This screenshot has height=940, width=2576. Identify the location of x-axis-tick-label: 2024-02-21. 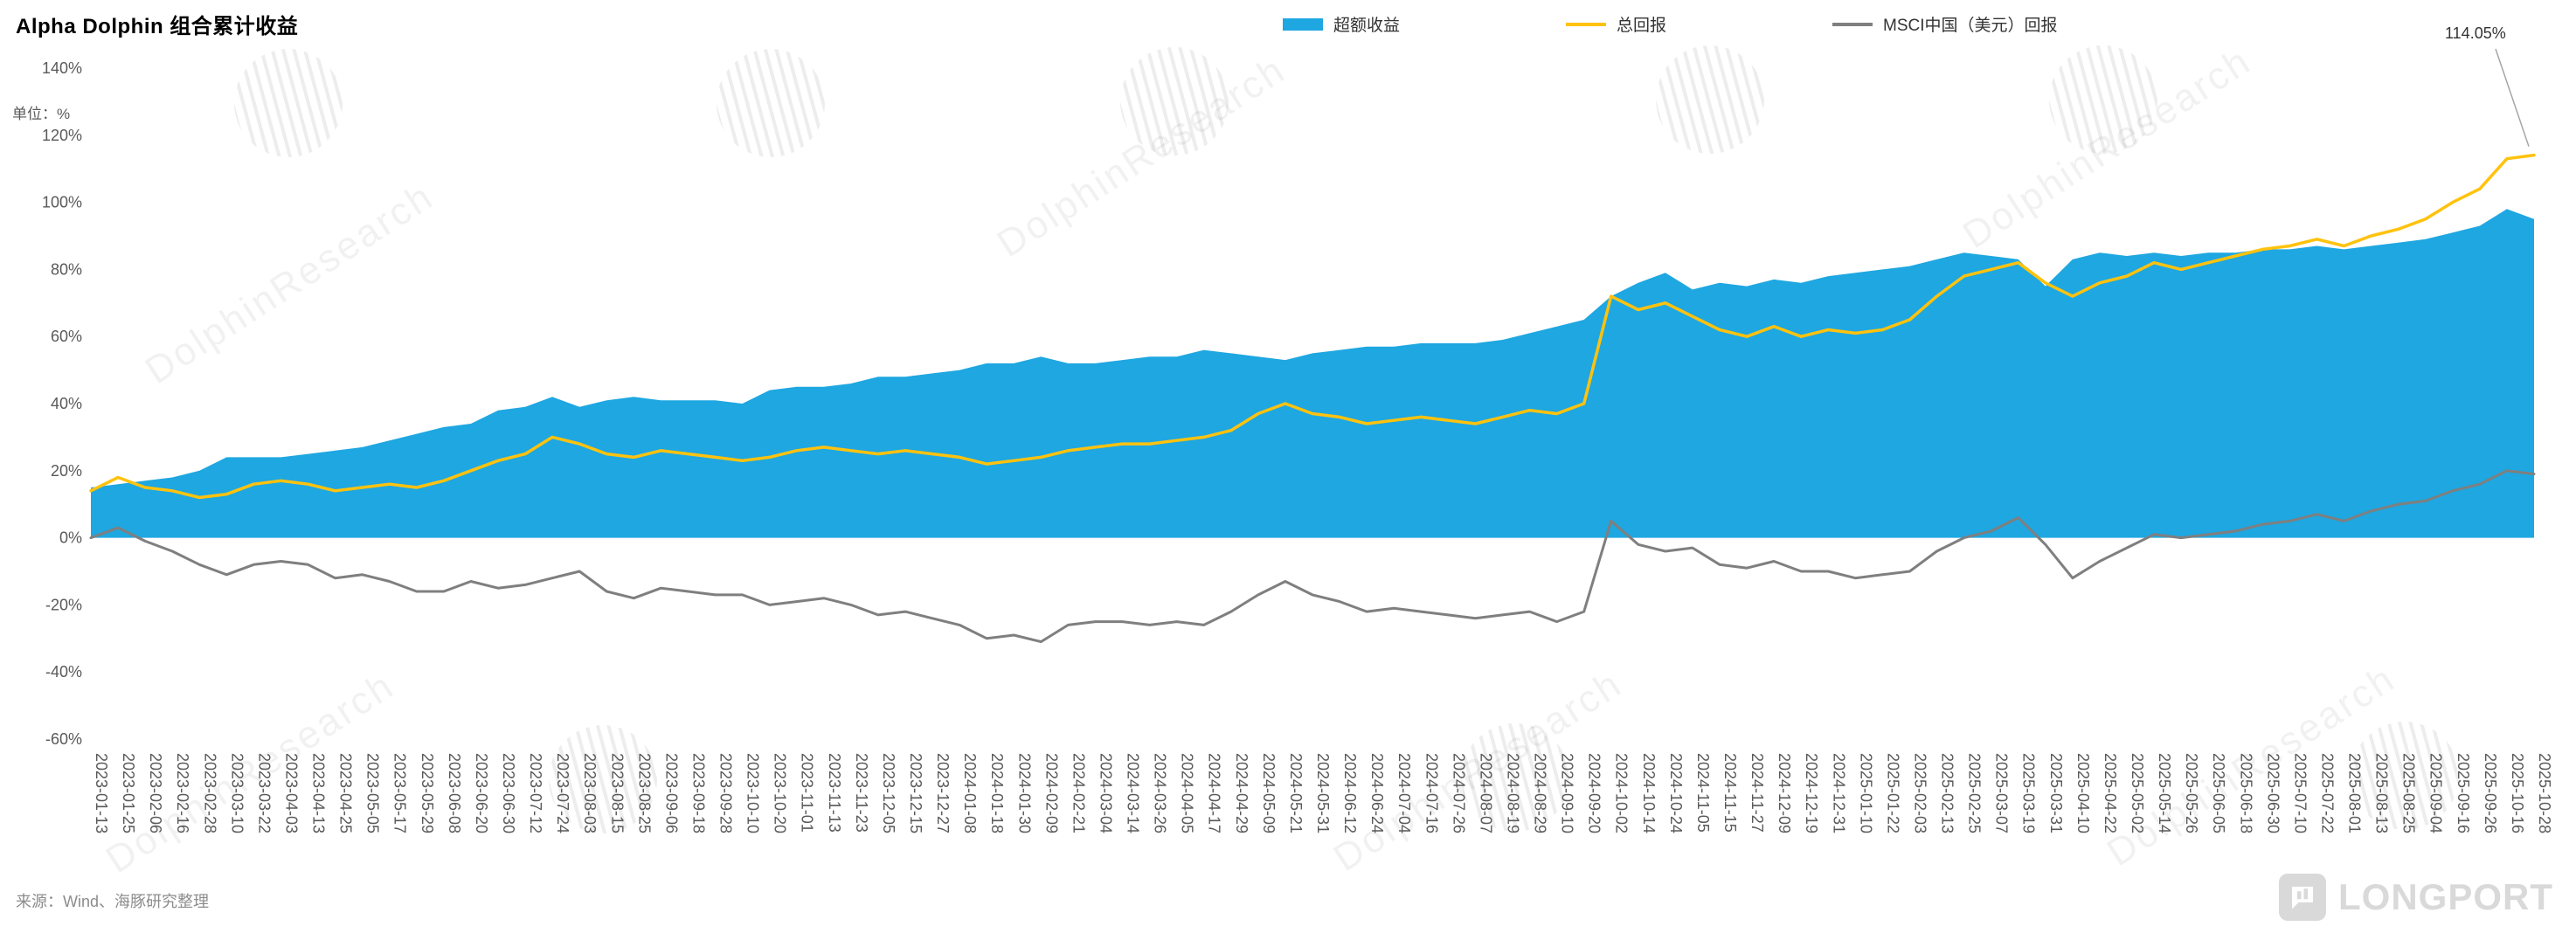
(1078, 793).